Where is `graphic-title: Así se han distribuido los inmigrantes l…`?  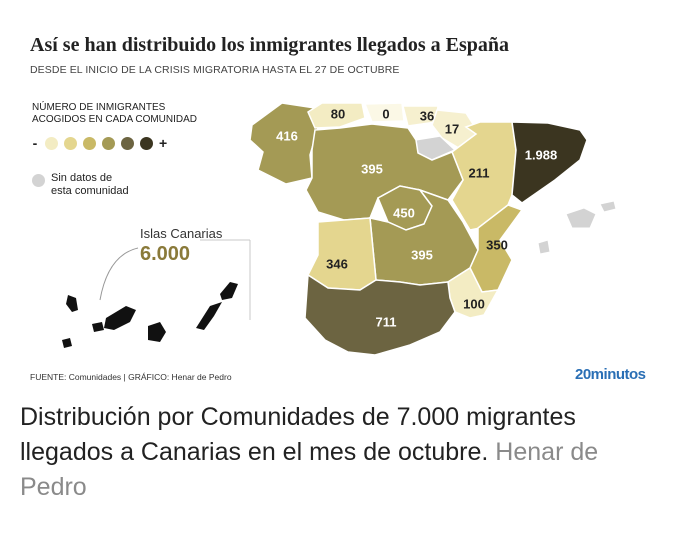 graphic-title: Así se han distribuido los inmigrantes l… is located at coordinates (269, 45).